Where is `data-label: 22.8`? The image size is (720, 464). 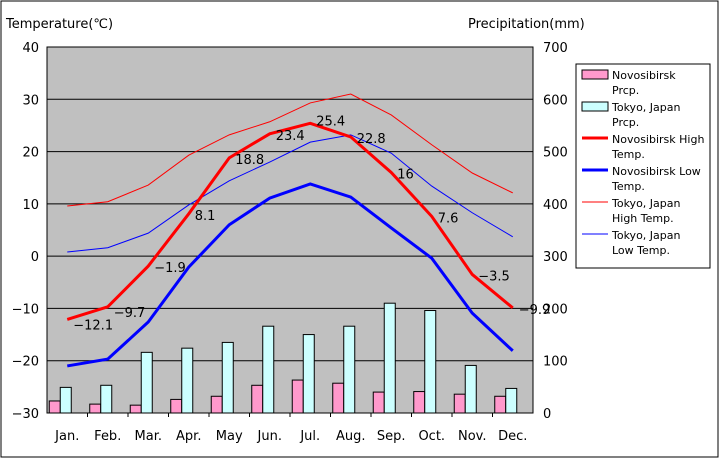 data-label: 22.8 is located at coordinates (371, 139).